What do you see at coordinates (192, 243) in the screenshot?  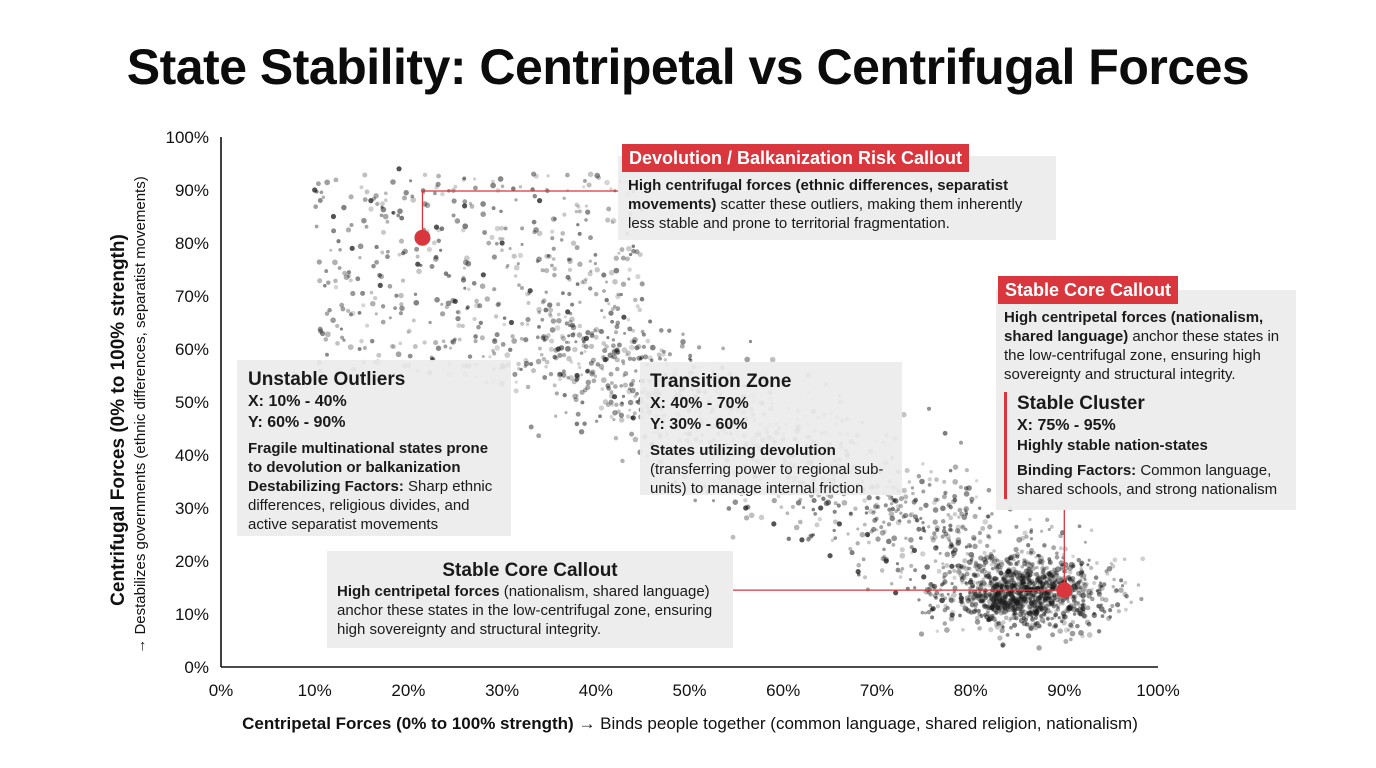 I see `y-tick-label: 80%` at bounding box center [192, 243].